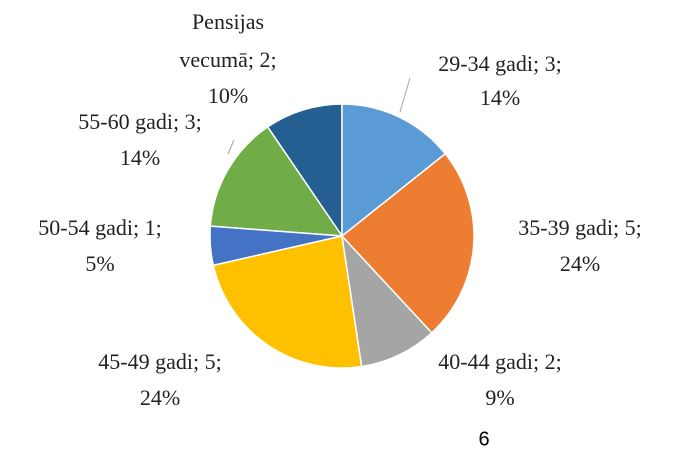 The height and width of the screenshot is (452, 674). Describe the element at coordinates (227, 59) in the screenshot. I see `data-label: vecumā; 2;` at that location.